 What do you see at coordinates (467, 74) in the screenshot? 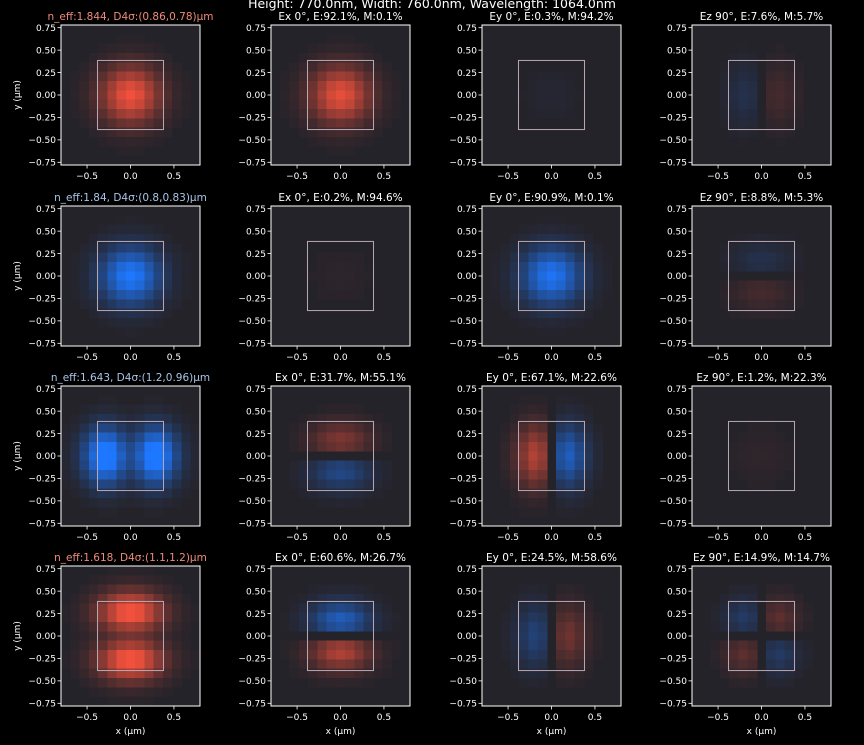
I see `y-tick-label: 0.25` at bounding box center [467, 74].